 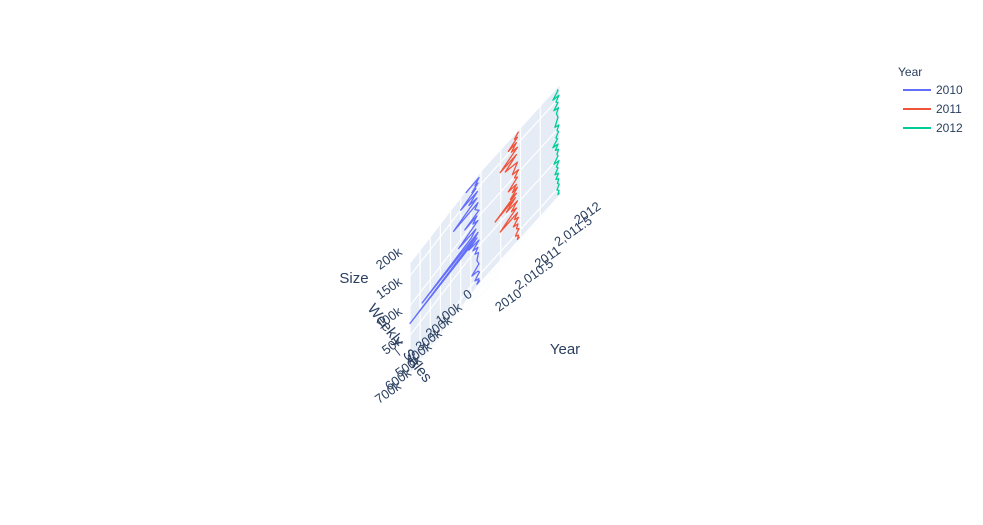 What do you see at coordinates (565, 349) in the screenshot?
I see `y-axis-title: Year` at bounding box center [565, 349].